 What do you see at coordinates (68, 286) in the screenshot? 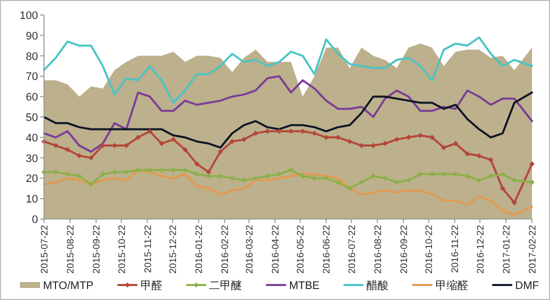
I see `legend-label: MTO/MTP` at bounding box center [68, 286].